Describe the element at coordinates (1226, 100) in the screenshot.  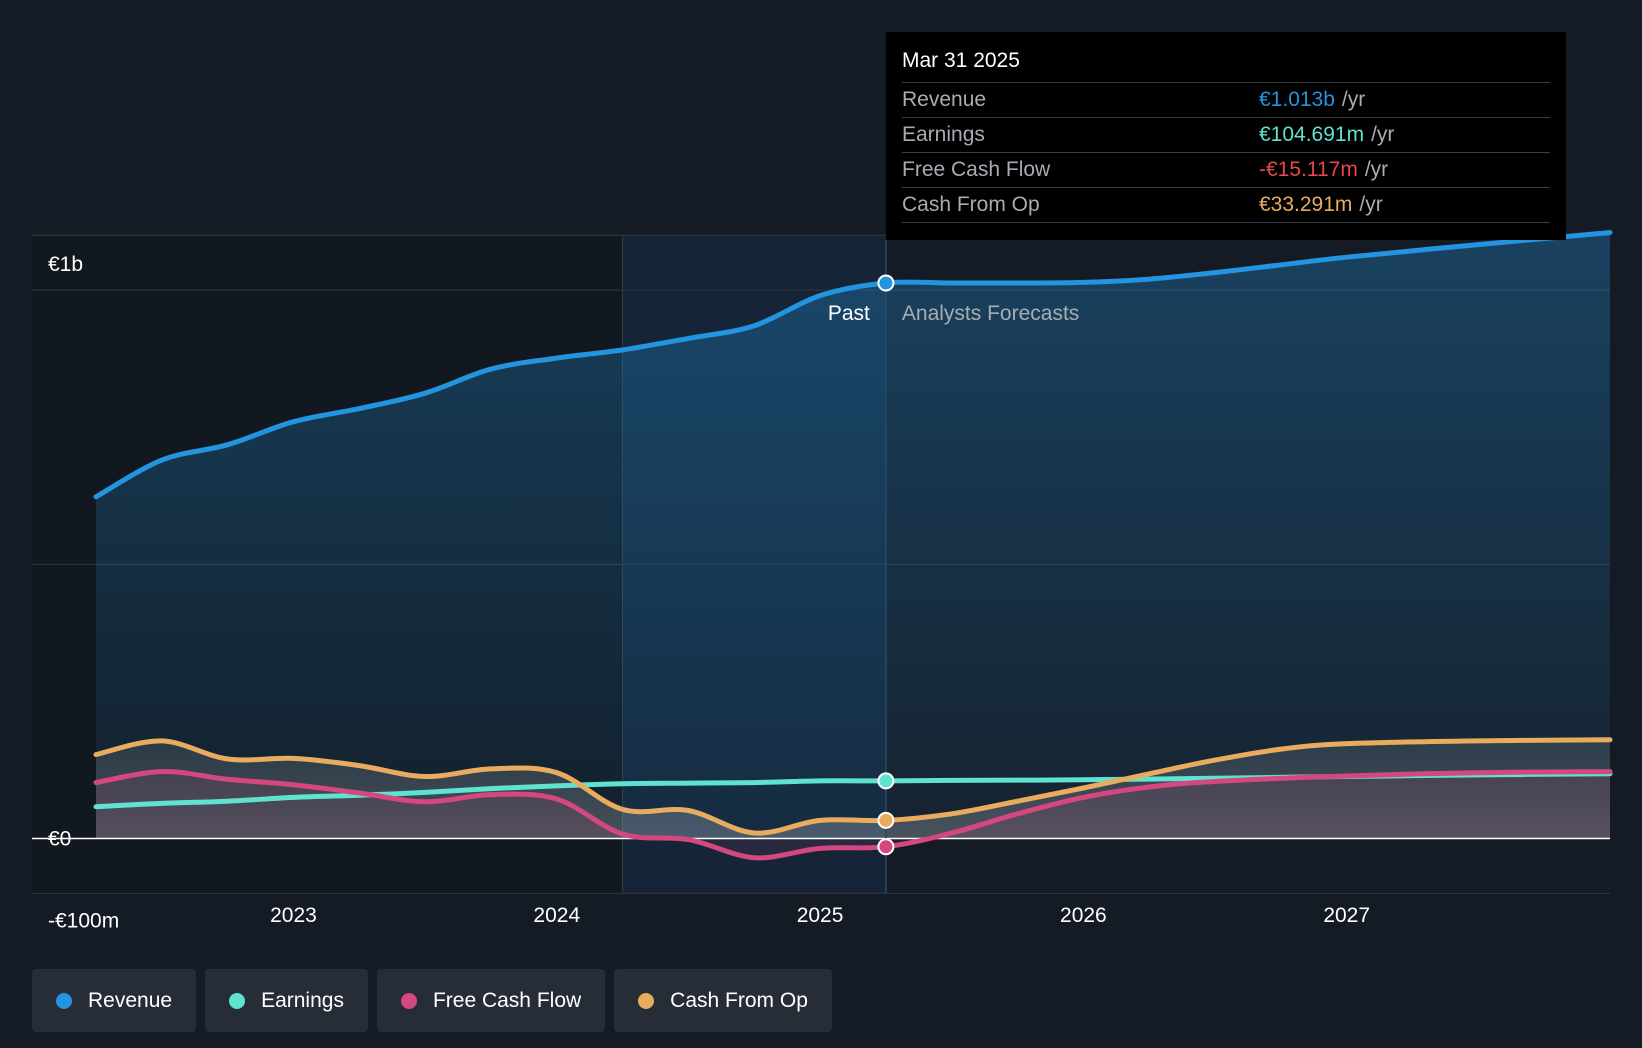
I see `tooltip-row: Revenue €1.013b/yr` at that location.